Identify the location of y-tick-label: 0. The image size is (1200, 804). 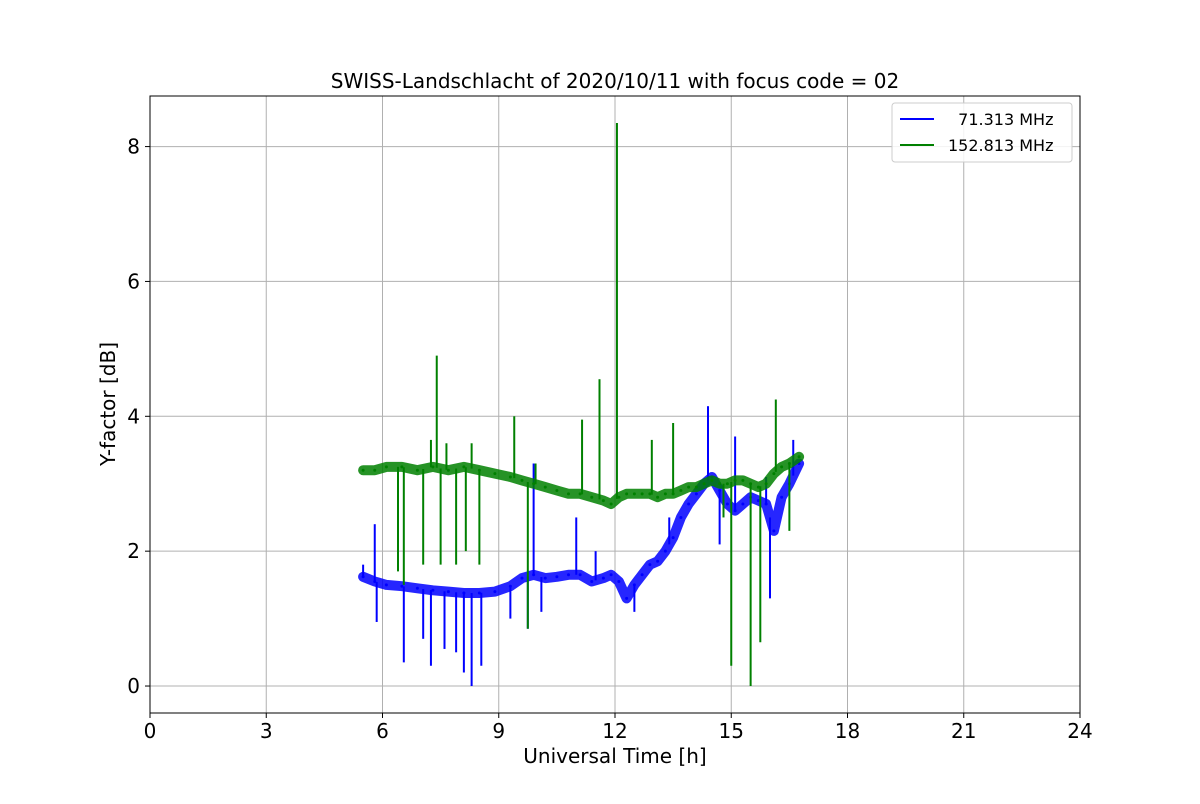
(133, 686).